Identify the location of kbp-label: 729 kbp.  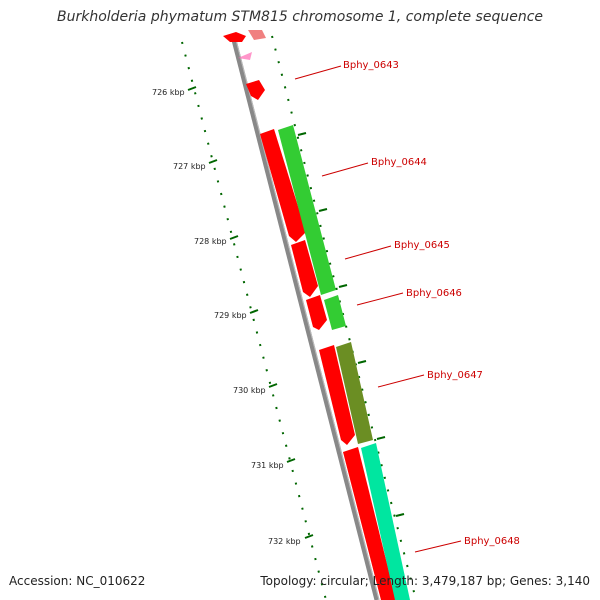
(230, 315).